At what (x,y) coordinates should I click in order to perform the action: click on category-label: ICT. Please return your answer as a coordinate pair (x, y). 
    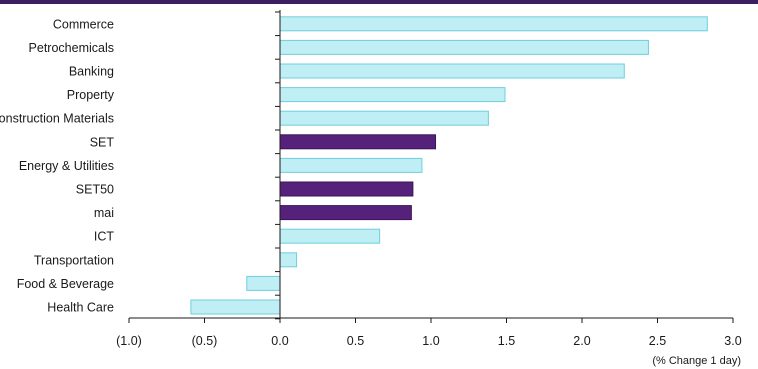
    Looking at the image, I should click on (104, 237).